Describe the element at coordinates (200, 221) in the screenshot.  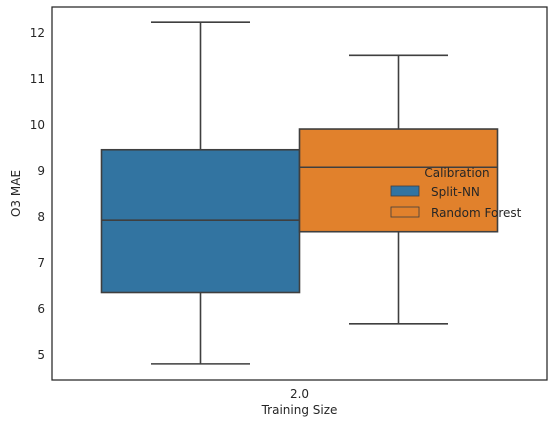
I see `iqr-box-split-nn` at that location.